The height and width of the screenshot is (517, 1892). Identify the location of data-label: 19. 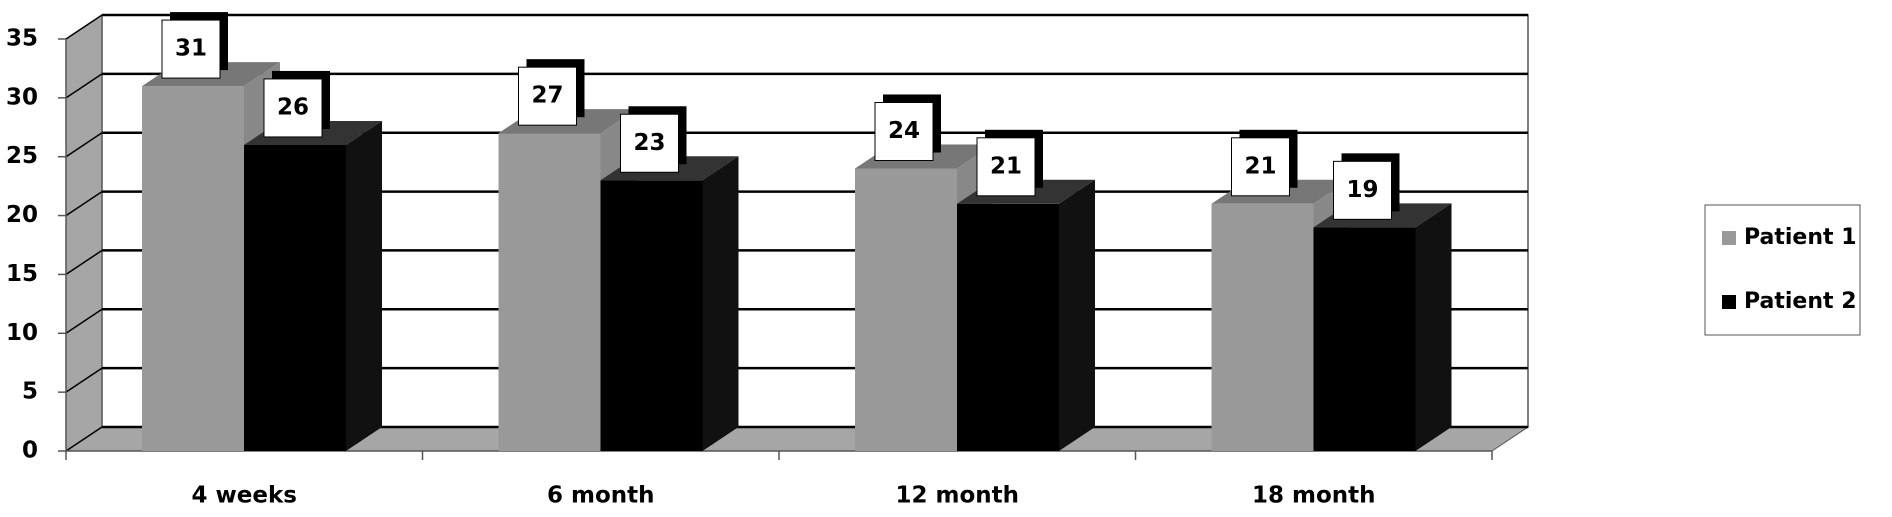
(1362, 190).